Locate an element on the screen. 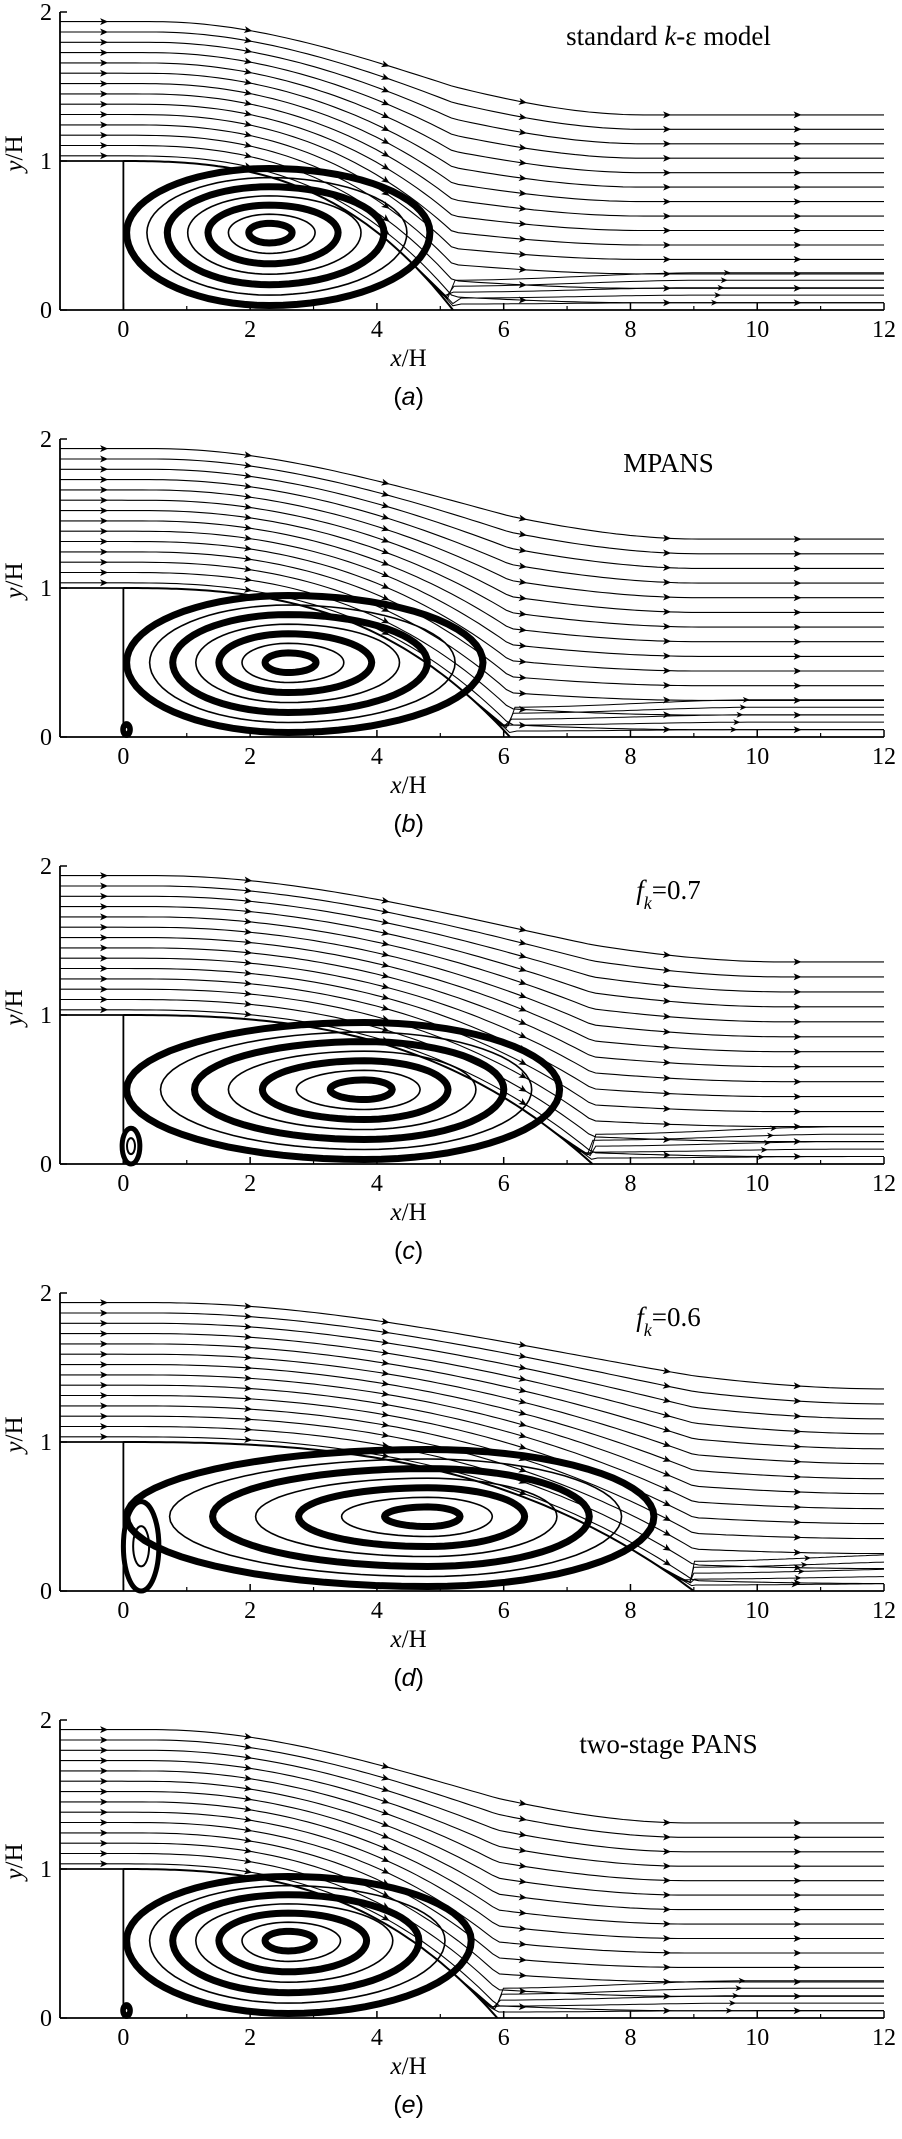  secondary-vortex-core is located at coordinates (126, 2010).